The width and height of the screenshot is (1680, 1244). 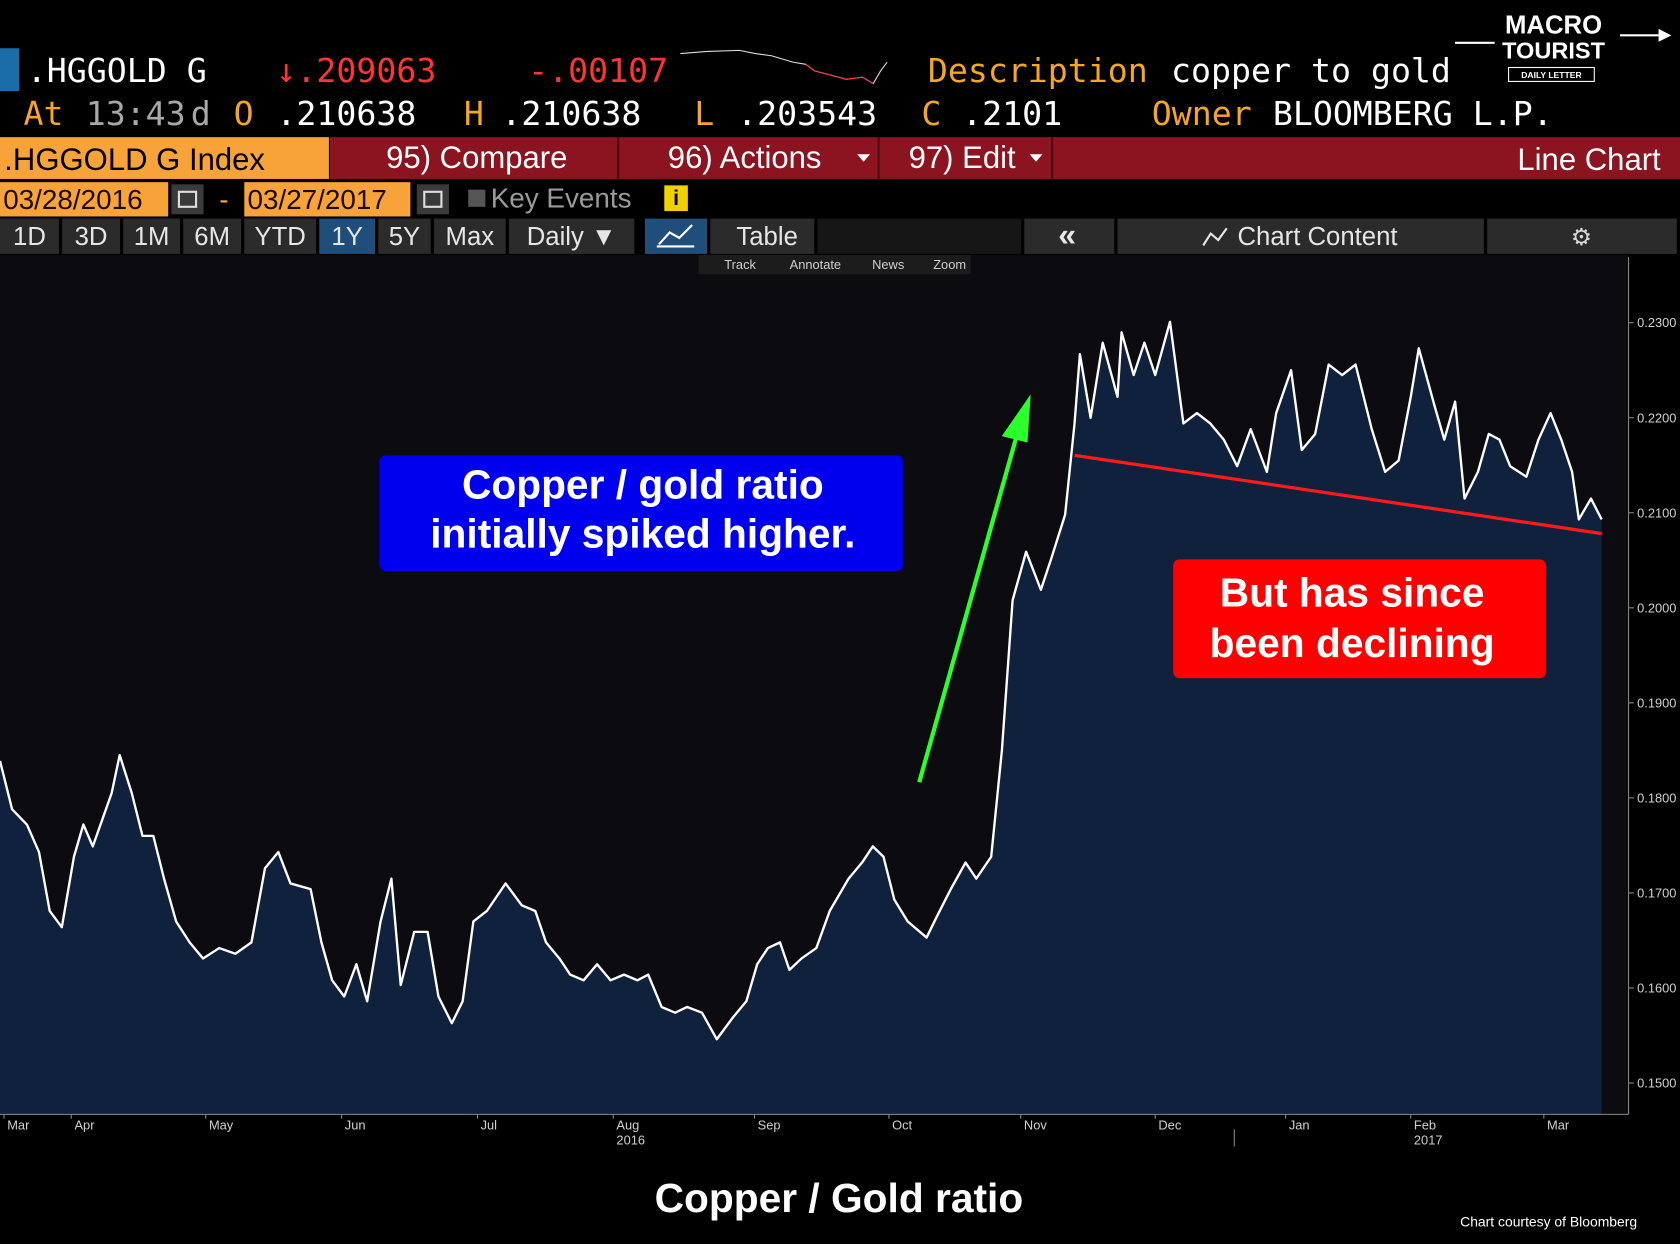 I want to click on y-tick-label: 0.1500, so click(x=1656, y=1082).